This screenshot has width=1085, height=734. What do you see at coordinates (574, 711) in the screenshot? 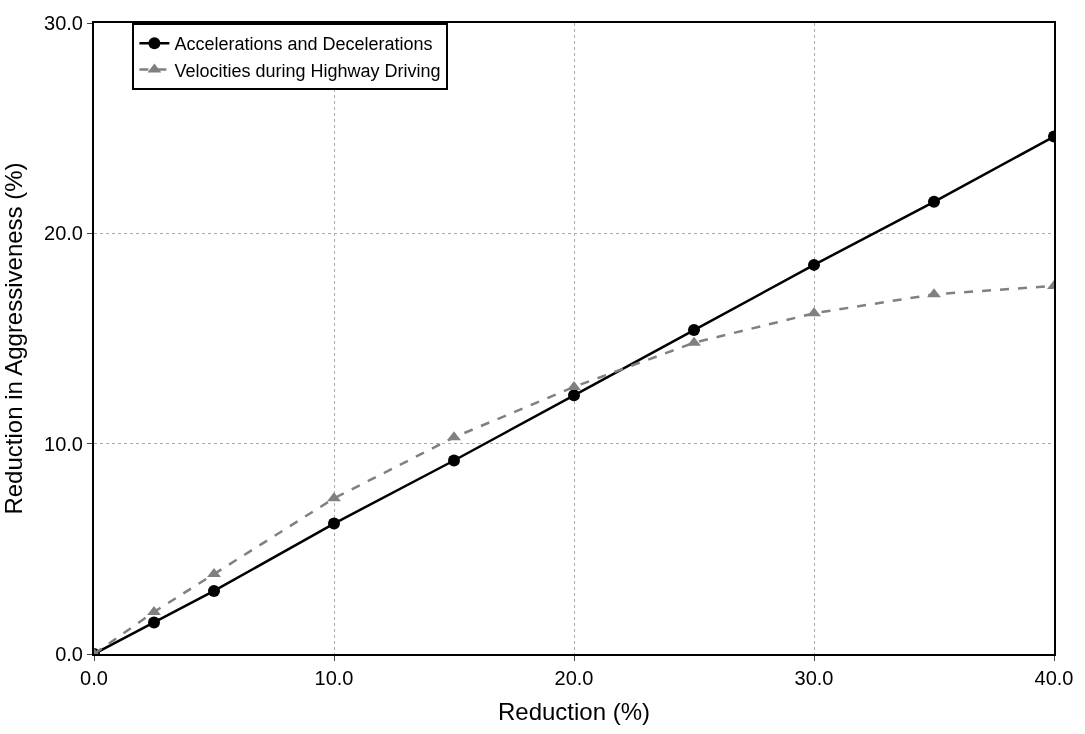
I see `x-axis-title: Reduction (%)` at bounding box center [574, 711].